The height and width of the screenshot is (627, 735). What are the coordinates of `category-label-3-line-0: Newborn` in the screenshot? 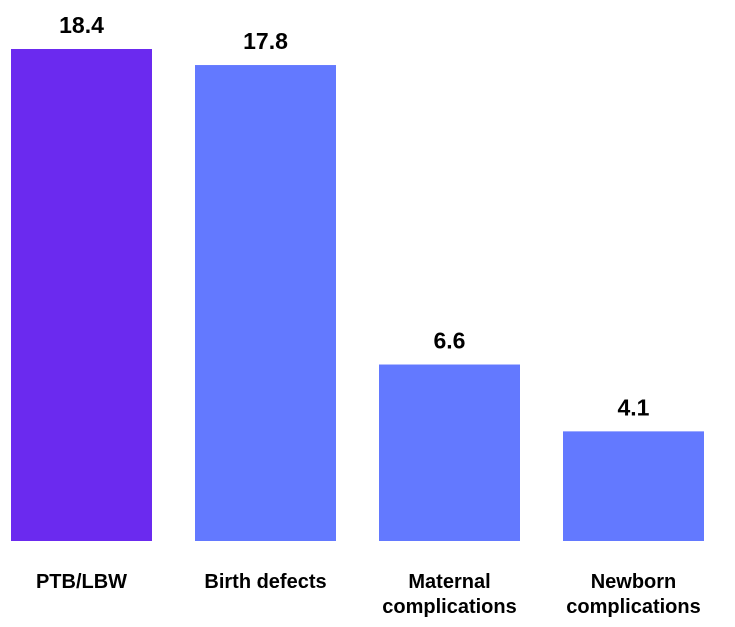 It's located at (634, 582).